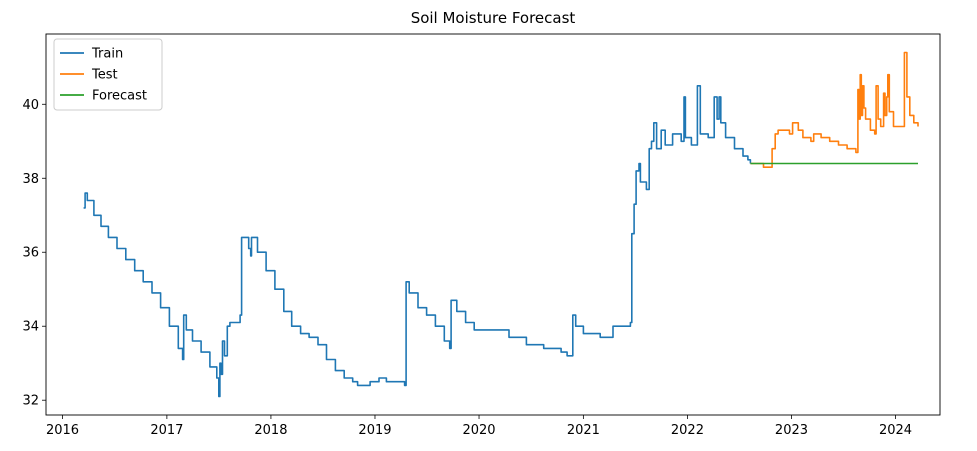 This screenshot has width=977, height=451. What do you see at coordinates (30, 401) in the screenshot?
I see `y-tick-label: 32` at bounding box center [30, 401].